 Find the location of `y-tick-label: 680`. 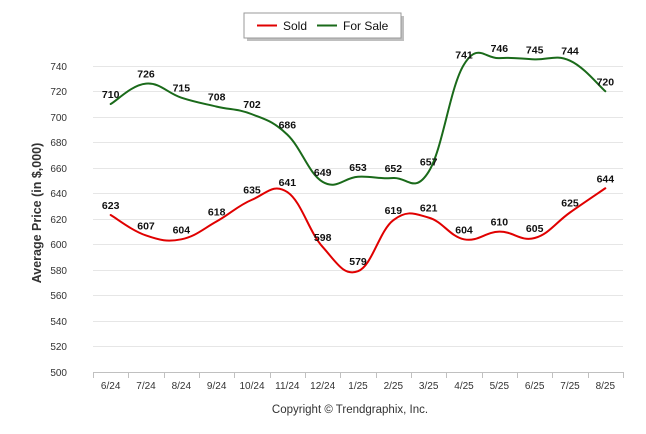

y-tick-label: 680 is located at coordinates (58, 143).